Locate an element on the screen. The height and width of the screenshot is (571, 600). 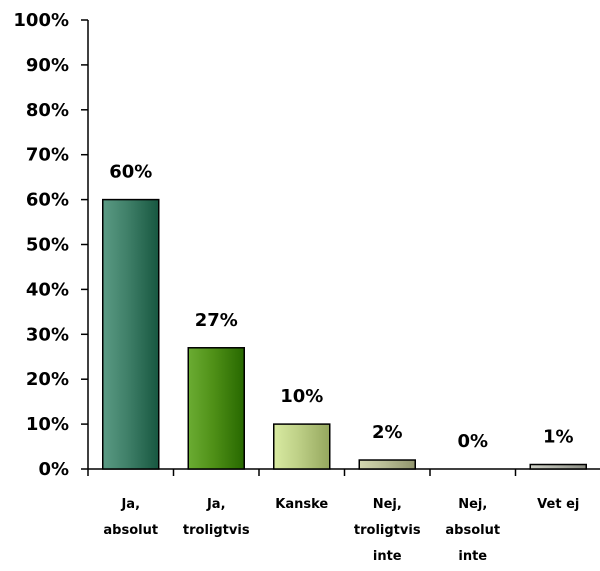
x-category-label: Kanske is located at coordinates (301, 504).